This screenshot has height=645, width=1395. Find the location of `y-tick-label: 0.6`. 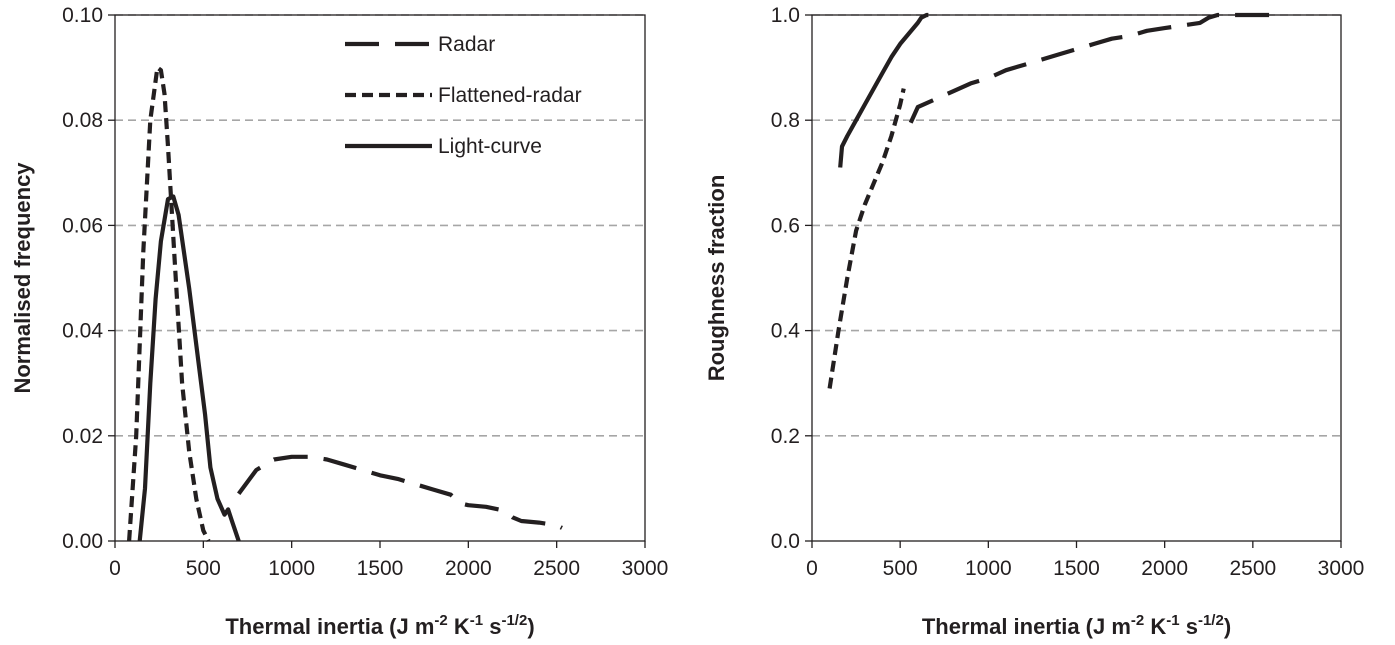

y-tick-label: 0.6 is located at coordinates (785, 225).